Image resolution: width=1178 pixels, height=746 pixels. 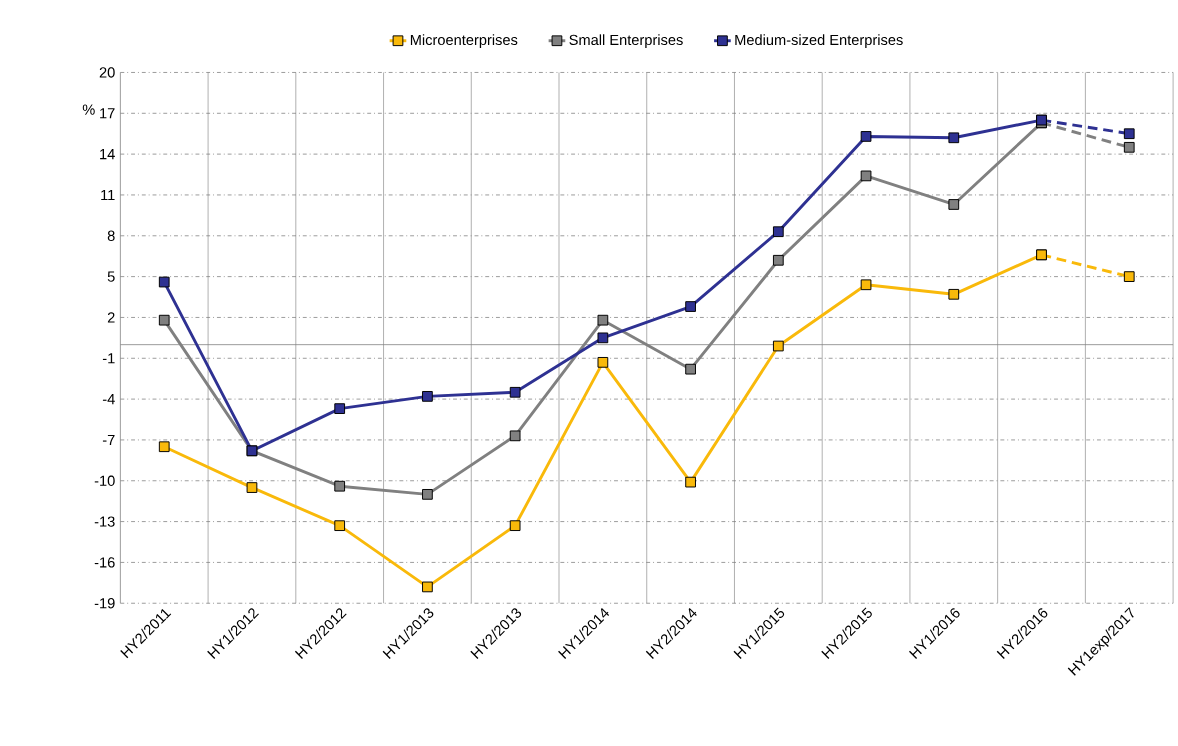 I want to click on y-tick-label: -16, so click(x=104, y=562).